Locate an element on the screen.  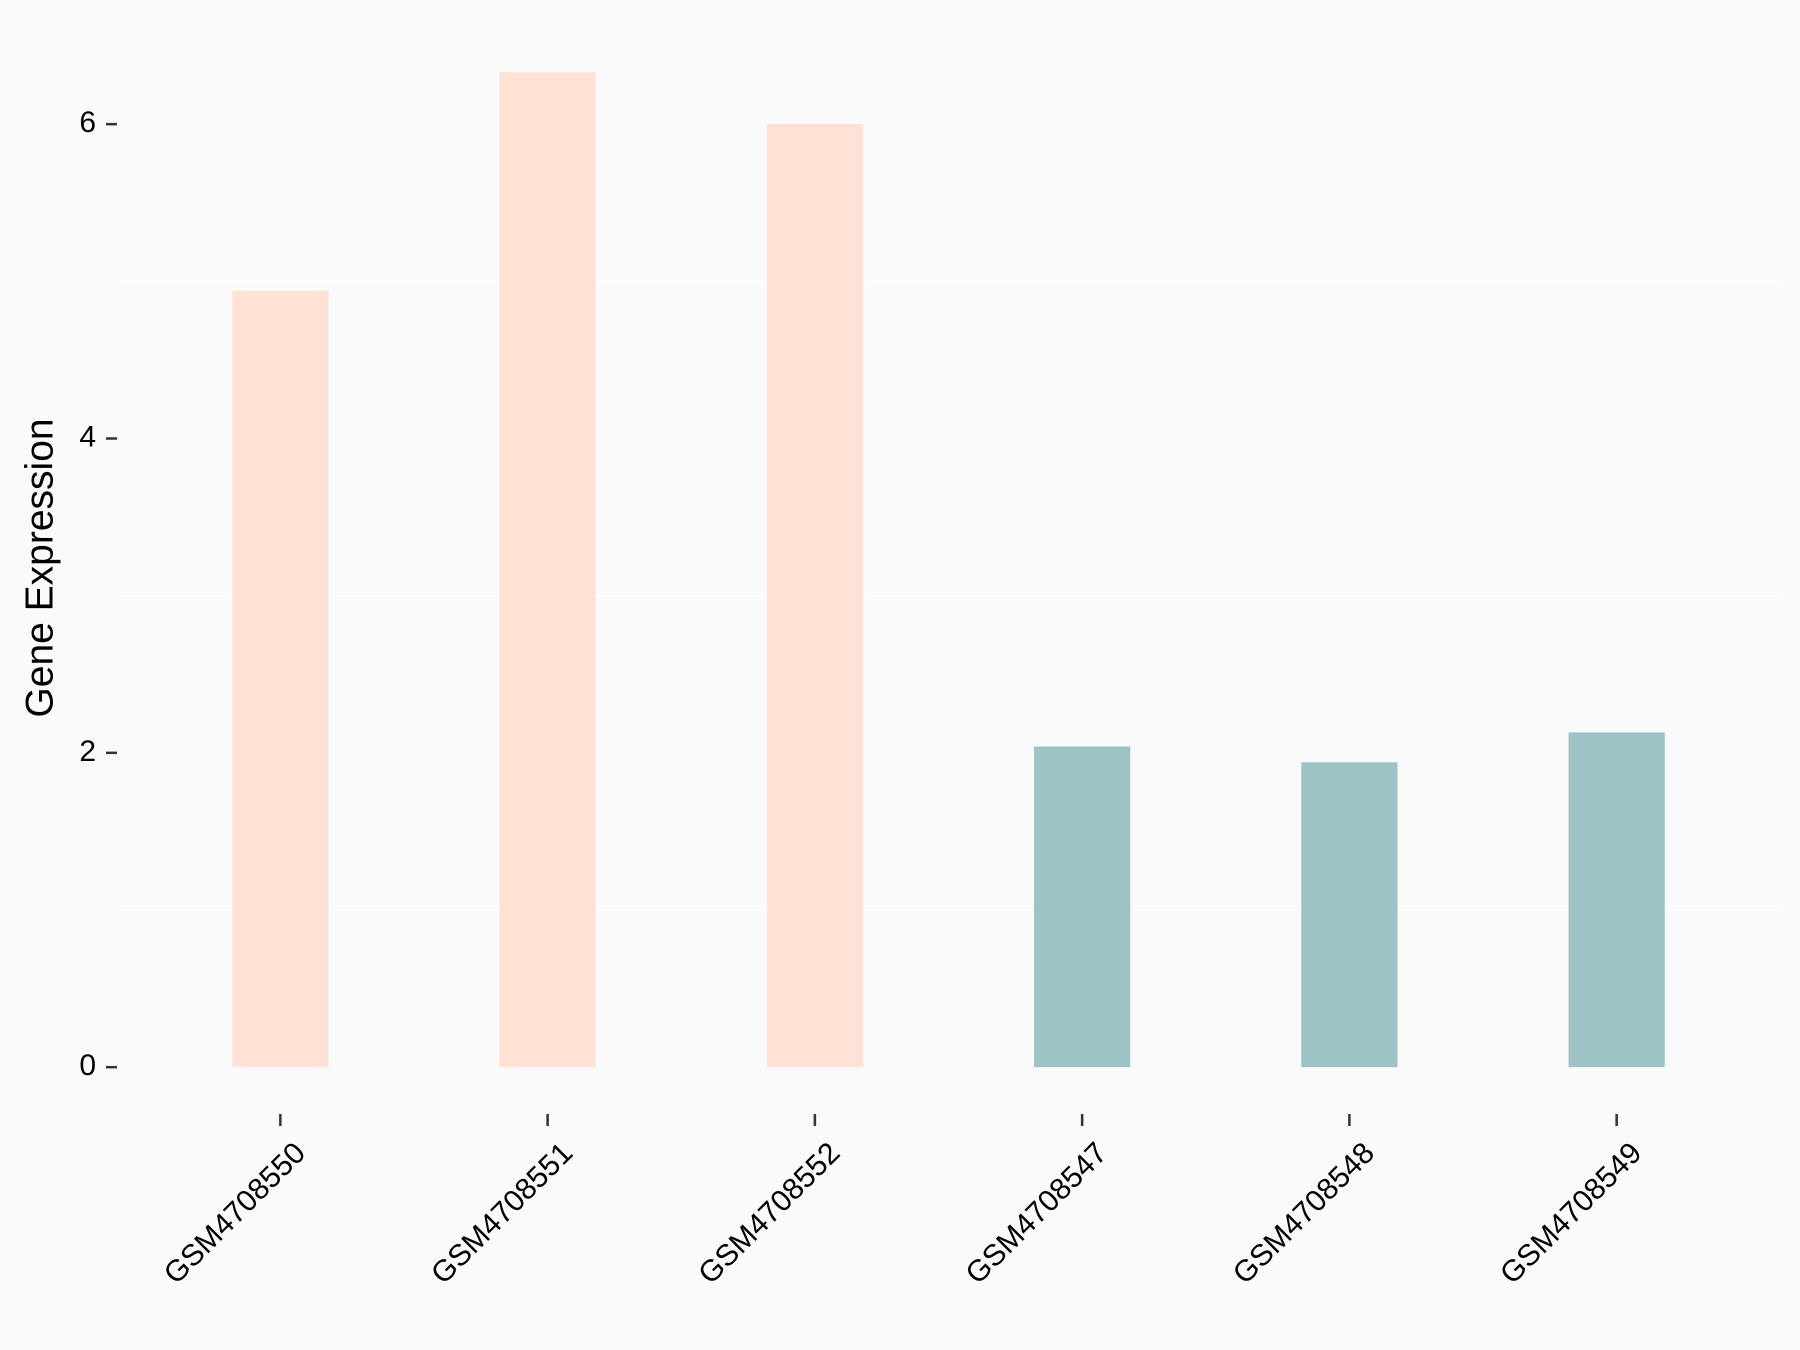
y-tick-label: 2 is located at coordinates (87, 751).